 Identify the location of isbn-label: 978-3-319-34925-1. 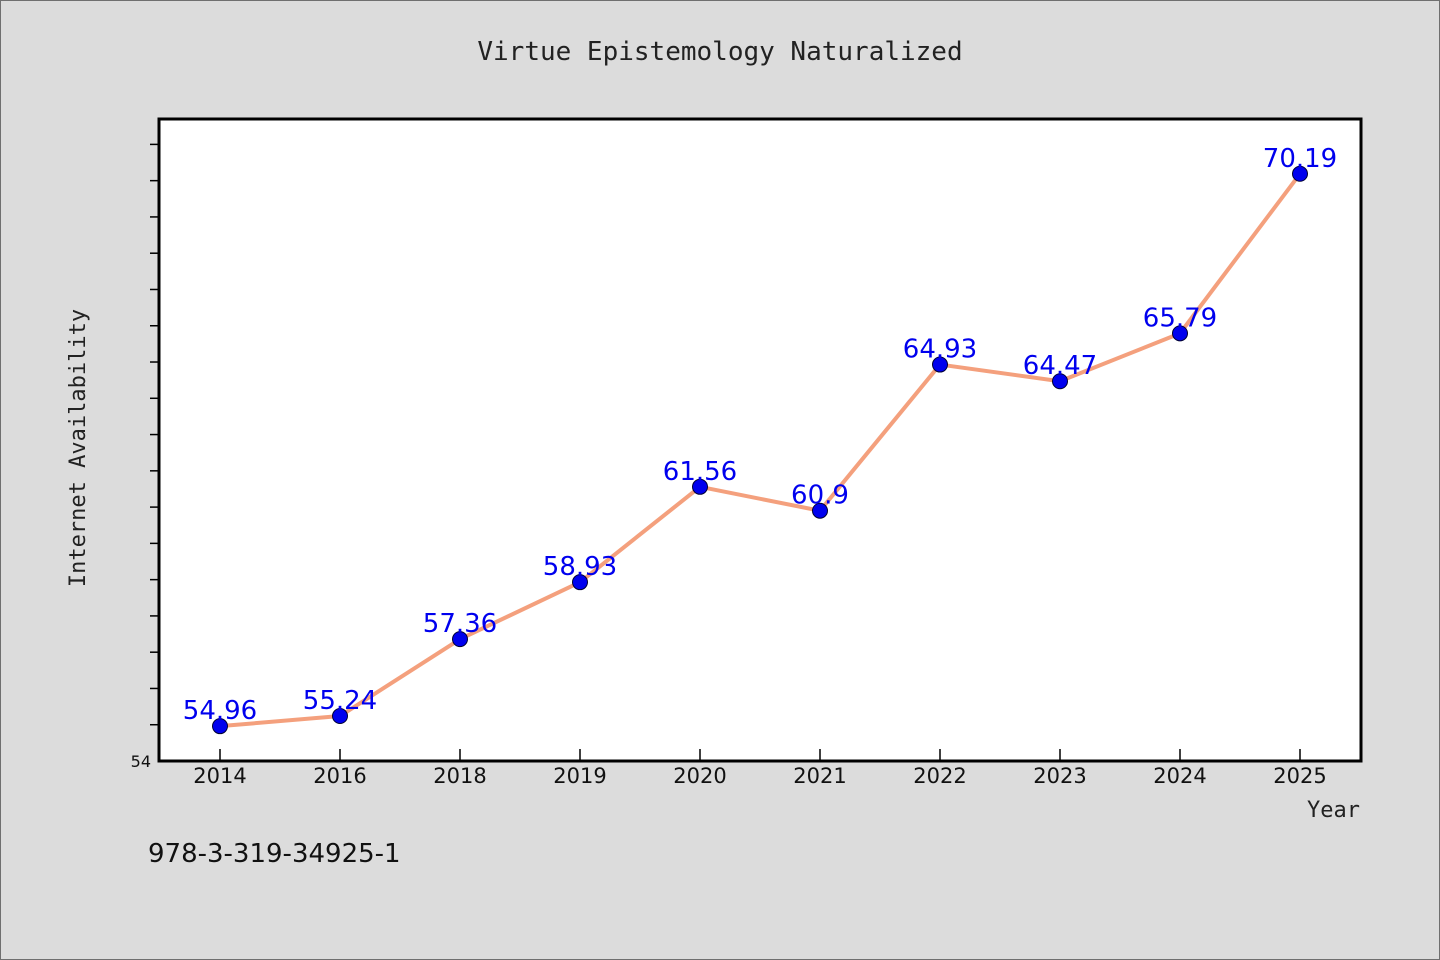
(274, 854).